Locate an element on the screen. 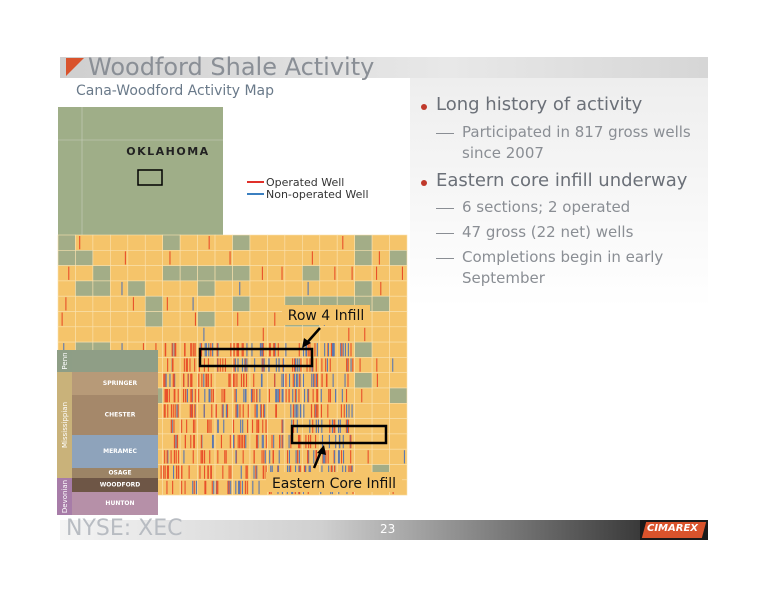 The width and height of the screenshot is (776, 600). formation-label: WOODFORD is located at coordinates (120, 485).